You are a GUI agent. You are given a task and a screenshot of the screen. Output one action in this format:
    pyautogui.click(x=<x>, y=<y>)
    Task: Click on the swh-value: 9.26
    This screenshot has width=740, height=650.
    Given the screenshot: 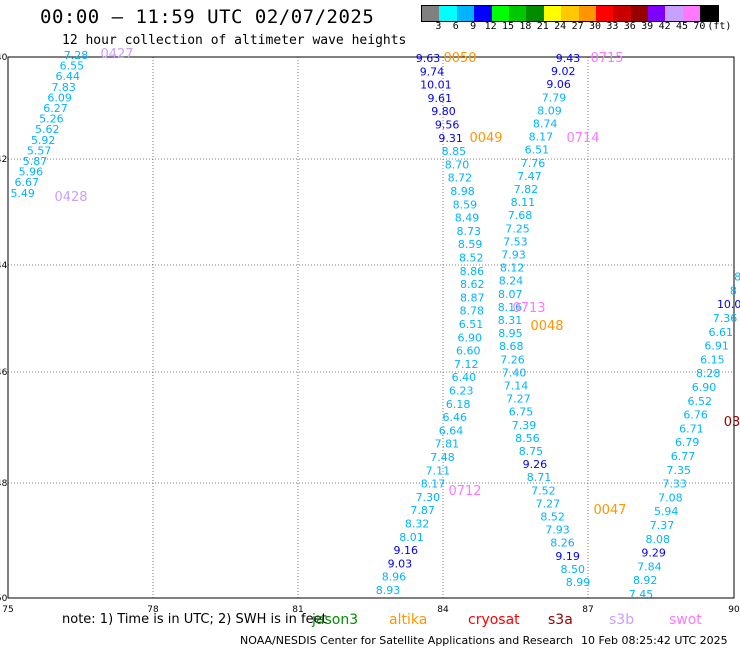 What is the action you would take?
    pyautogui.click(x=535, y=464)
    